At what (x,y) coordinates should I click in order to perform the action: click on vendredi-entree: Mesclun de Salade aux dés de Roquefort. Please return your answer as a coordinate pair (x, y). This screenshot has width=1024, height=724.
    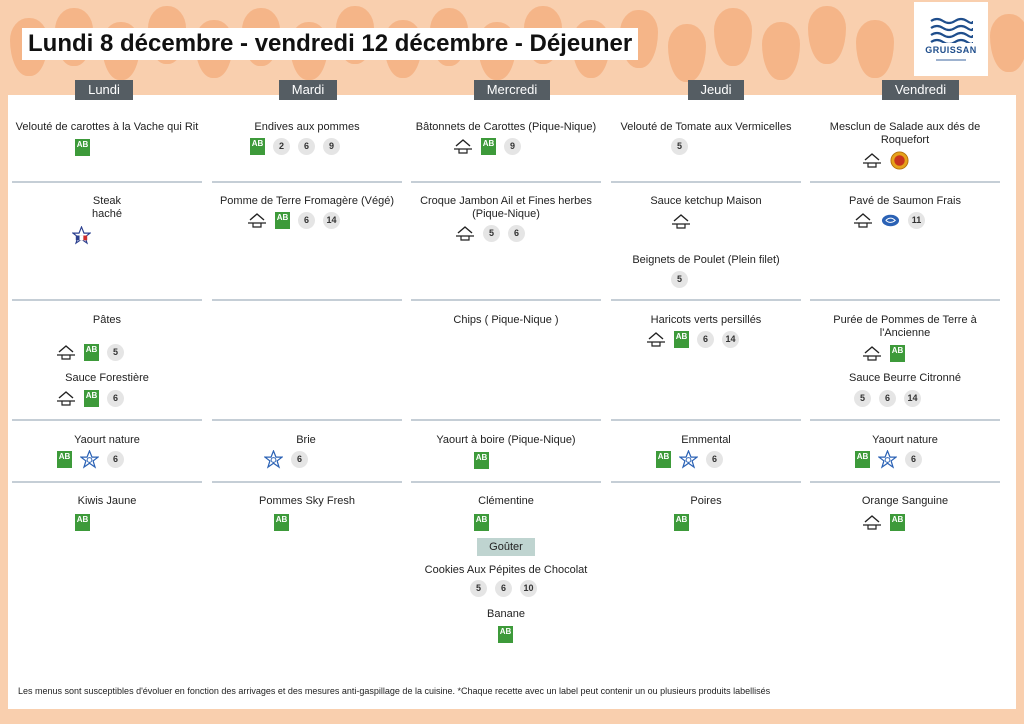
    Looking at the image, I should click on (905, 133).